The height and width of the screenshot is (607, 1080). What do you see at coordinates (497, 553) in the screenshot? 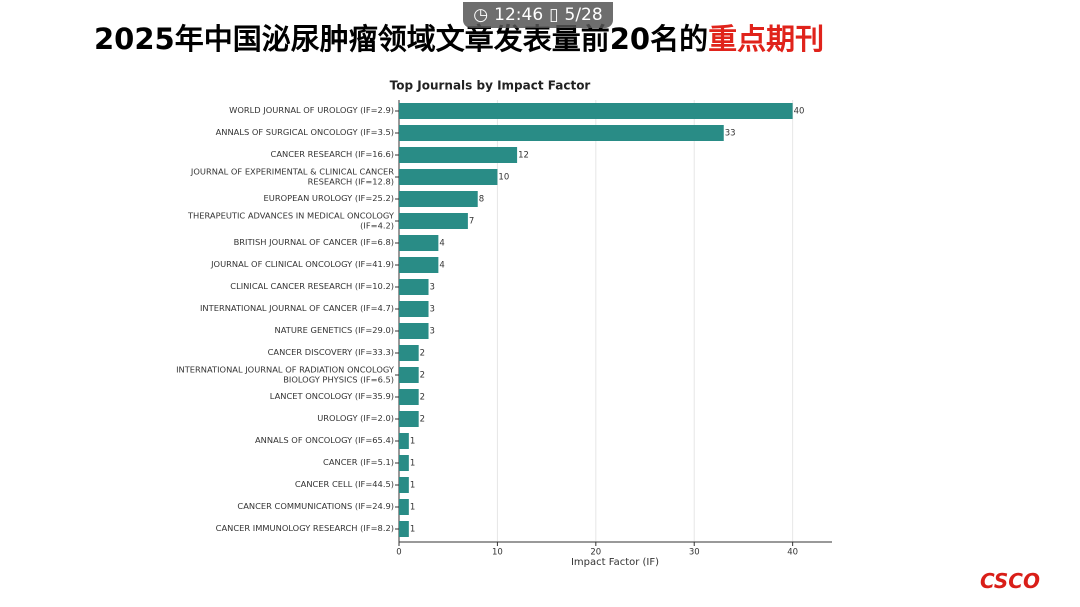
I see `x-tick-label: 10` at bounding box center [497, 553].